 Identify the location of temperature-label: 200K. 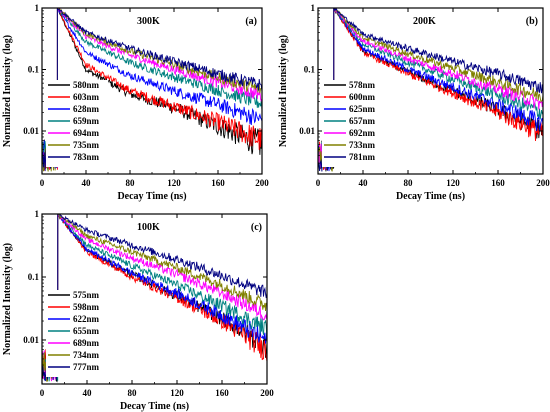
(424, 21).